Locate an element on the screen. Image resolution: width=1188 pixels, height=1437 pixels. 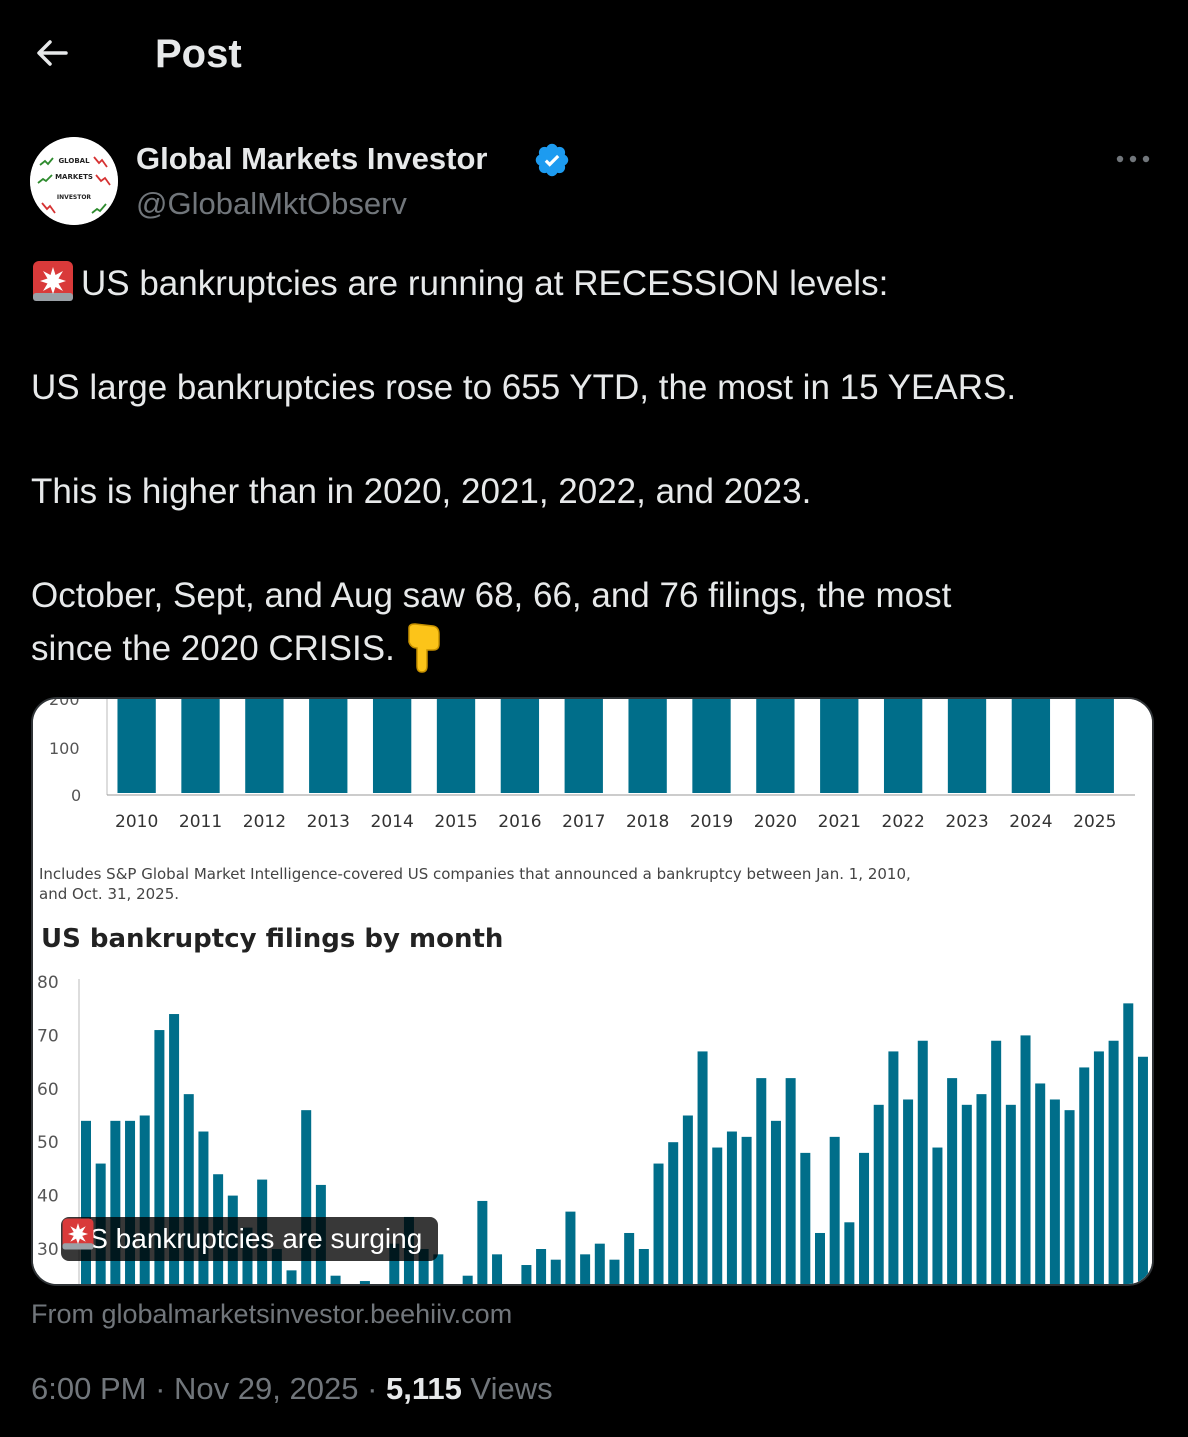
x-tick-label: 2013 is located at coordinates (328, 822).